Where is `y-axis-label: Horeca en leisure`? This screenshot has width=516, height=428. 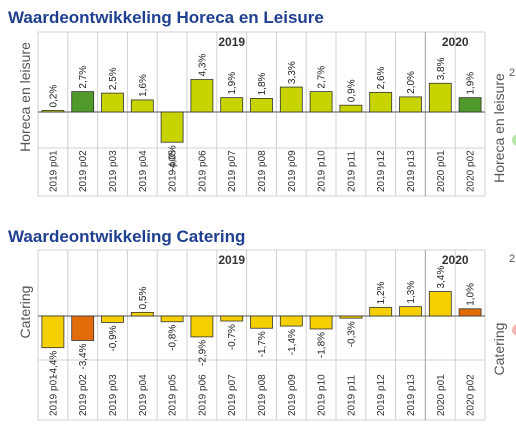 y-axis-label: Horeca en leisure is located at coordinates (25, 97).